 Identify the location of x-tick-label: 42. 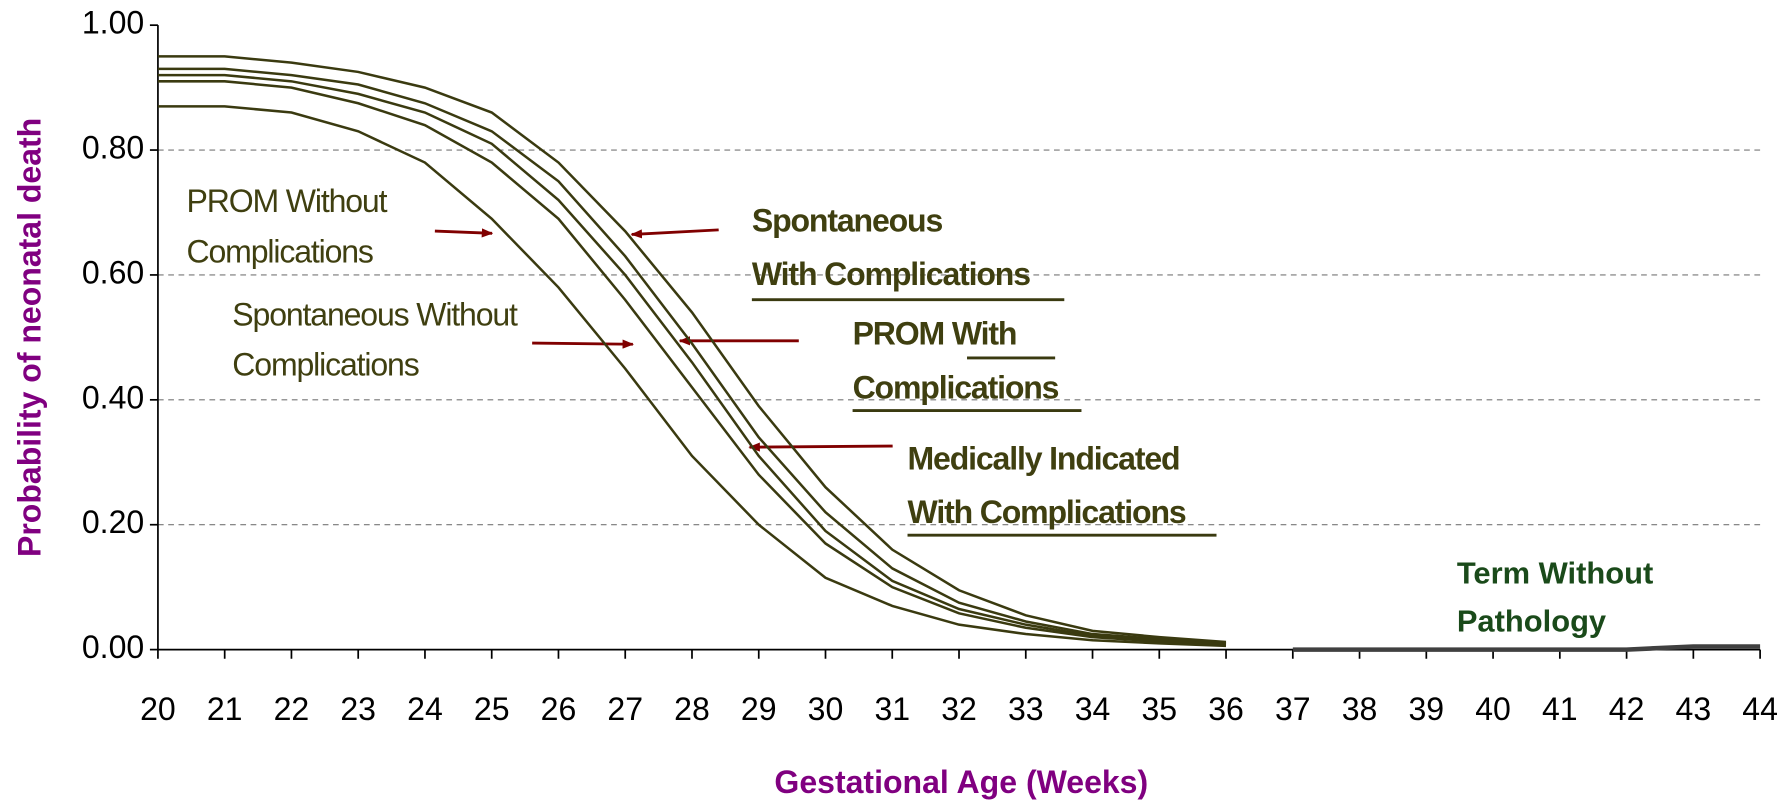
(1627, 709).